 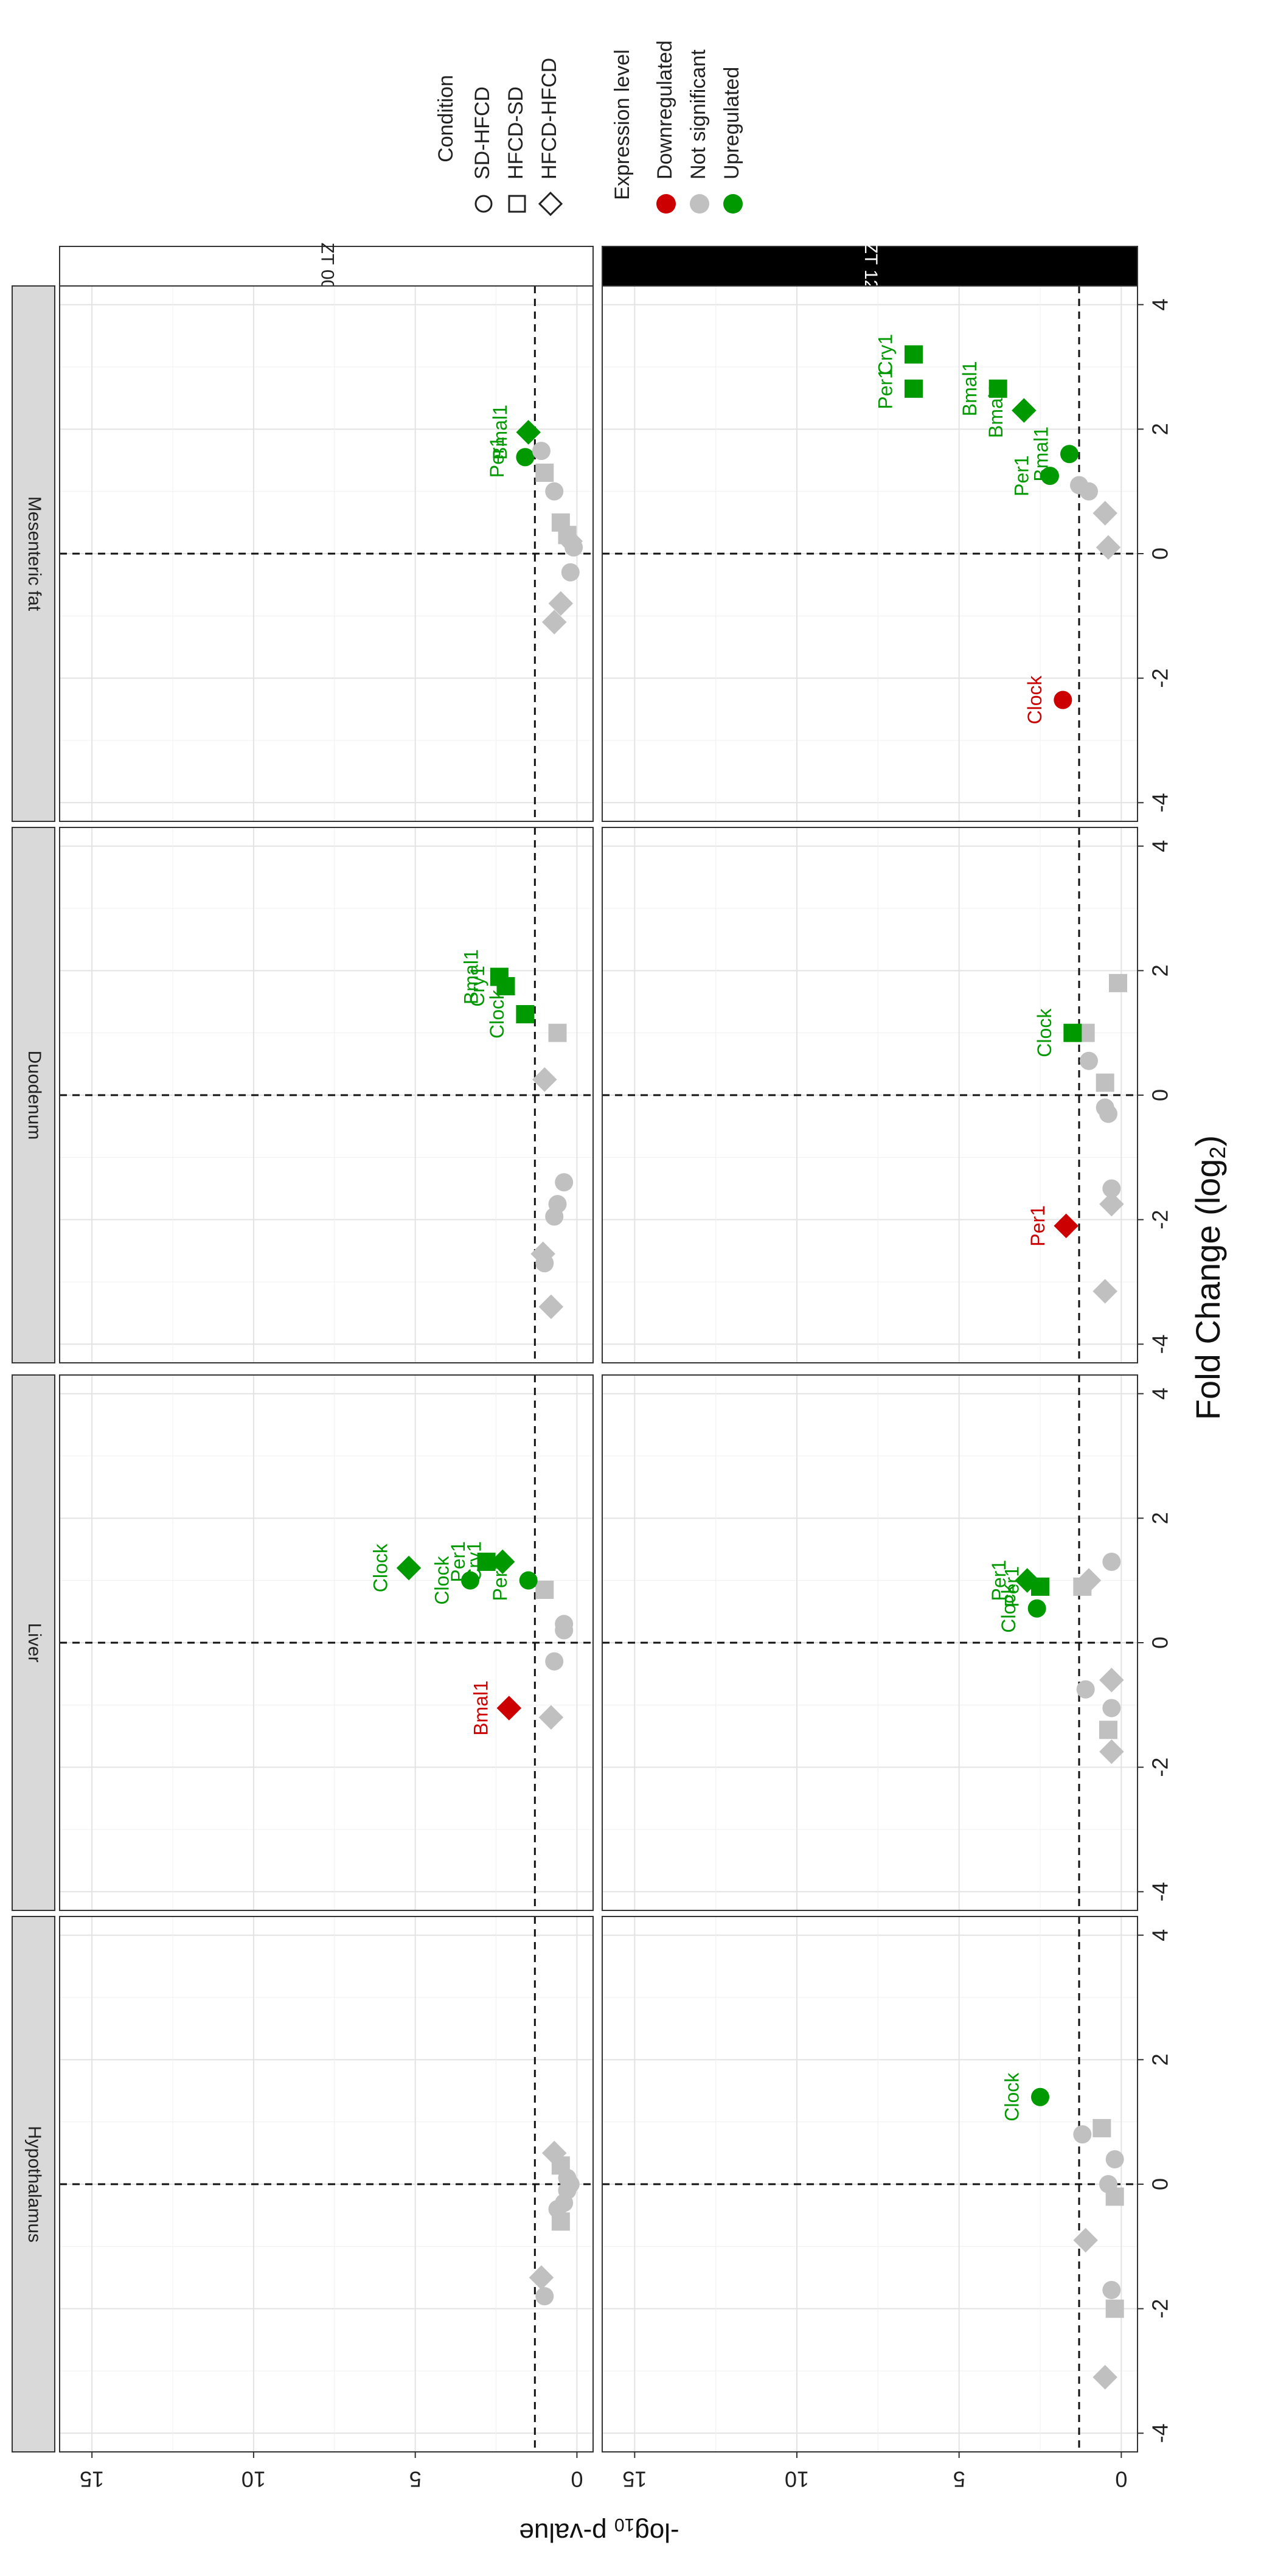 I want to click on time-strip, so click(x=870, y=266).